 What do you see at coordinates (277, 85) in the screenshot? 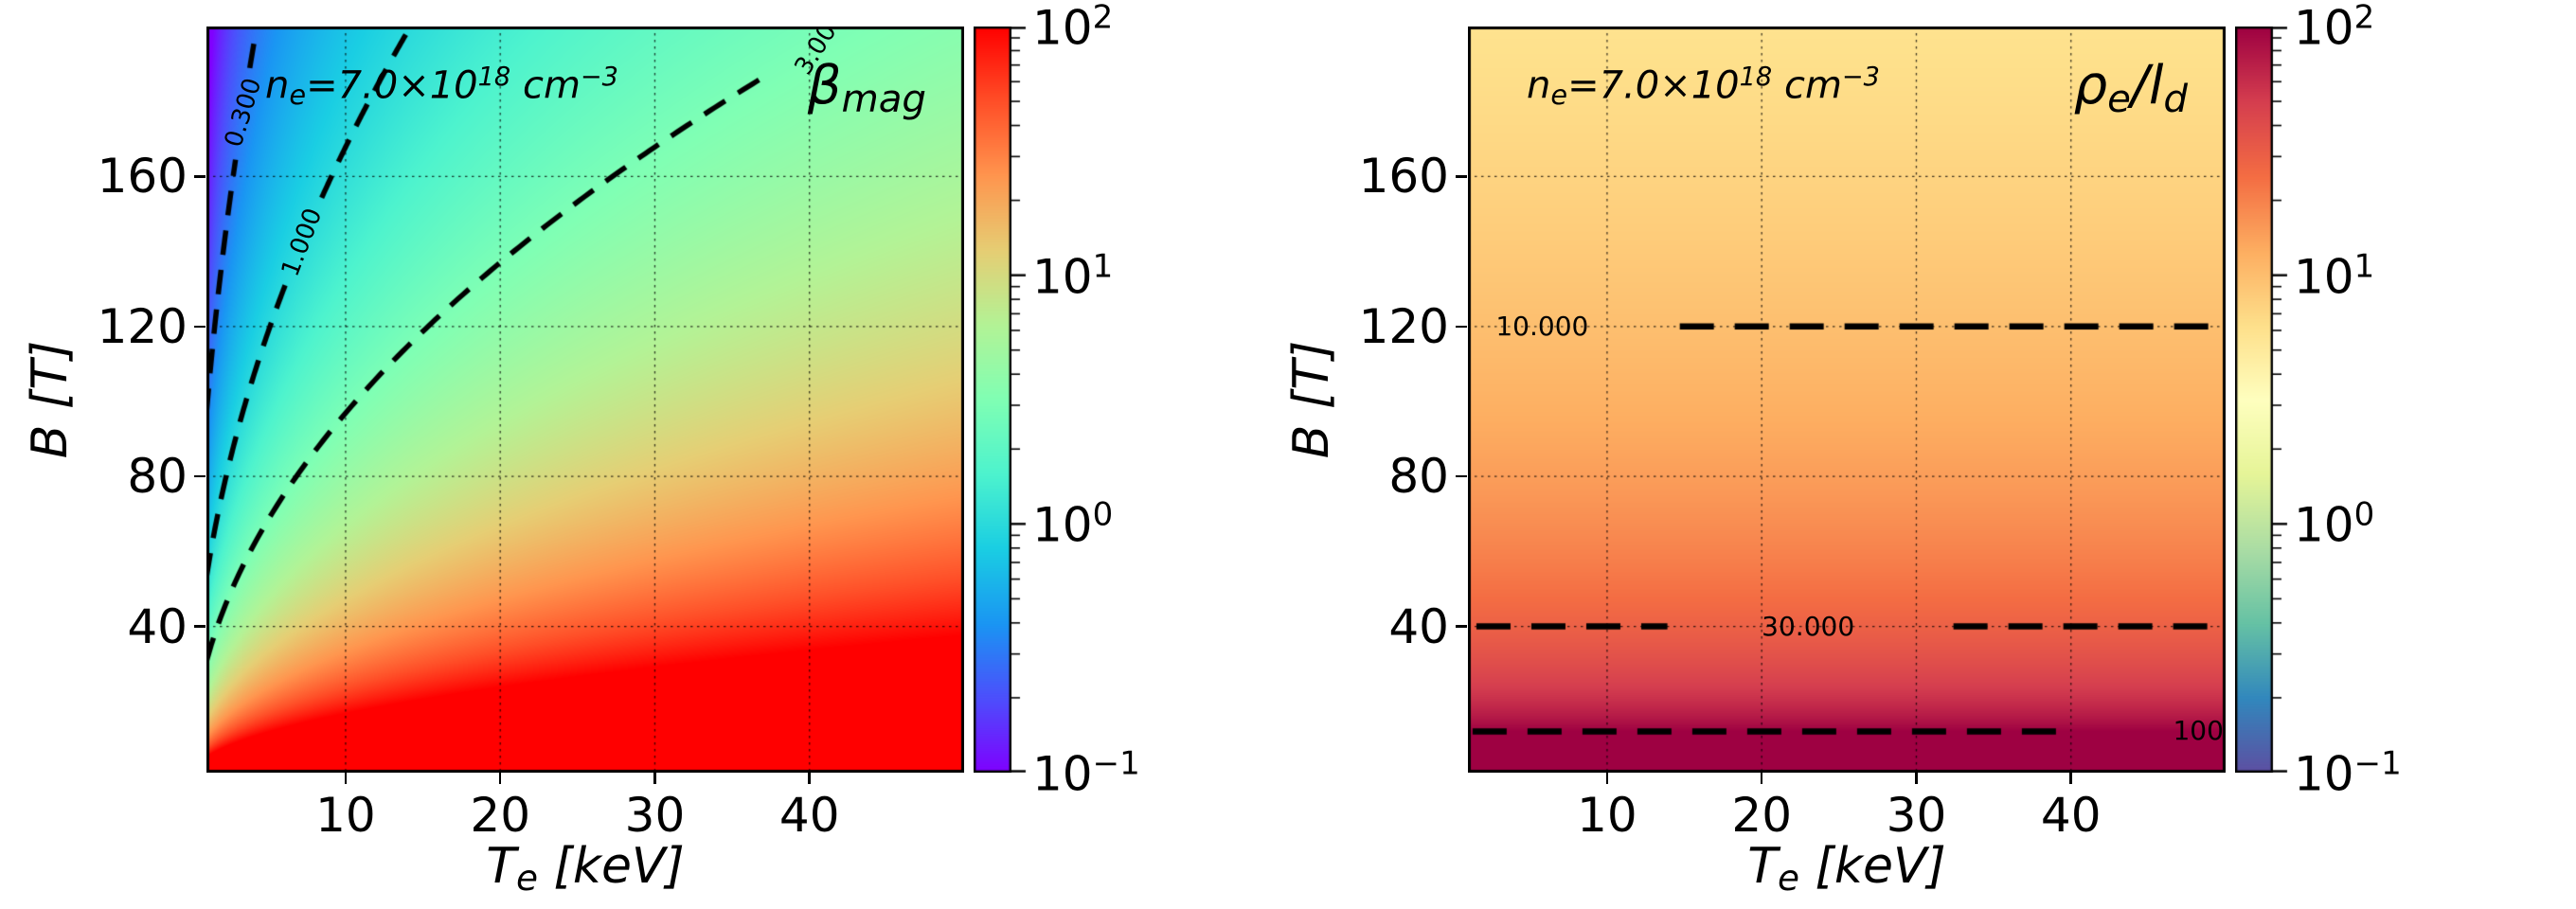
I see `richtext-segment: n` at bounding box center [277, 85].